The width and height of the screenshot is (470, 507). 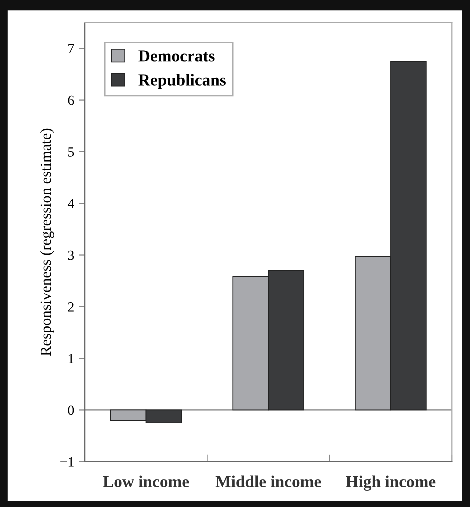 I want to click on x-tick-label: Low income, so click(x=146, y=482).